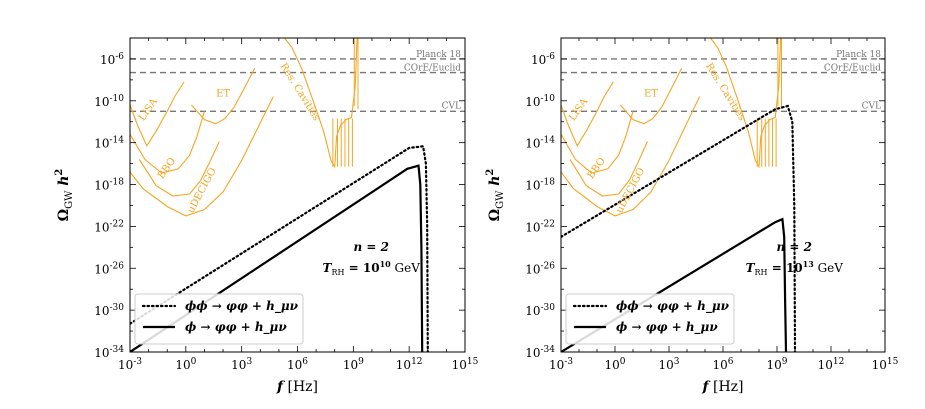 This screenshot has width=925, height=409. Describe the element at coordinates (372, 268) in the screenshot. I see `annotation-trh: TRH = 1010 GeV` at that location.